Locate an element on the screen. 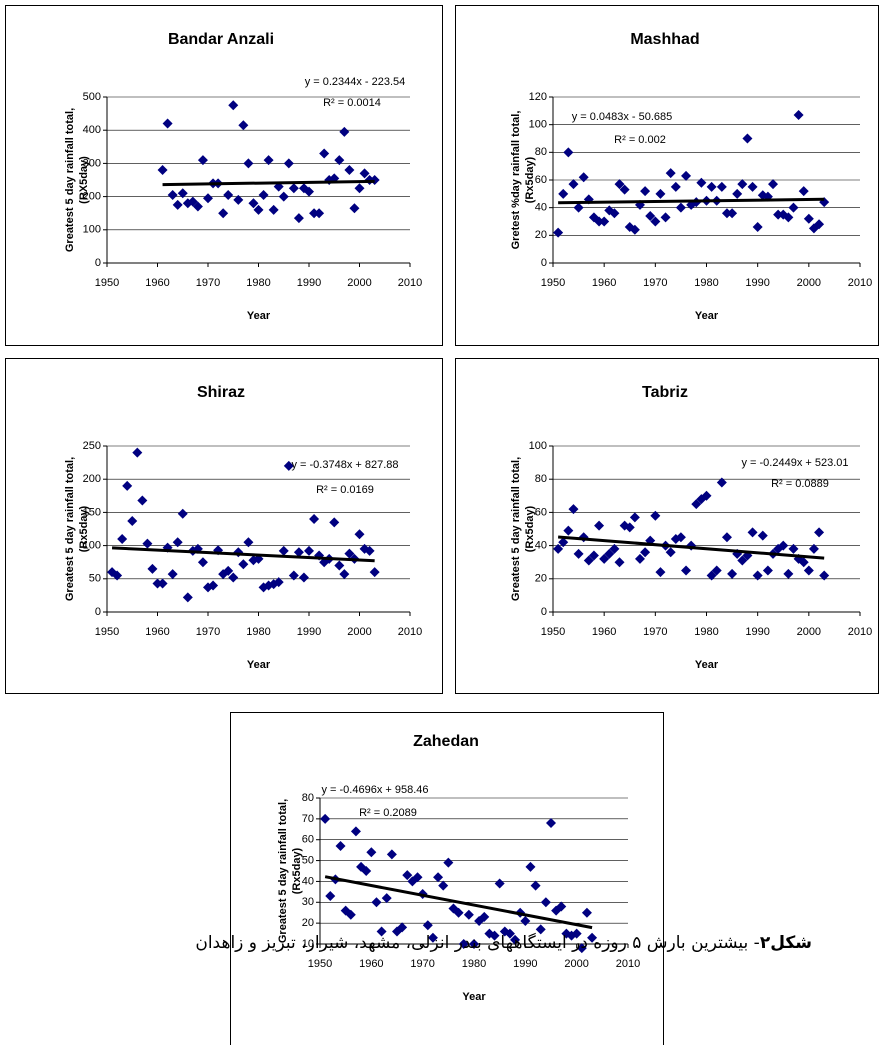 The width and height of the screenshot is (880, 1045). x-tick-label: 2010 is located at coordinates (860, 632).